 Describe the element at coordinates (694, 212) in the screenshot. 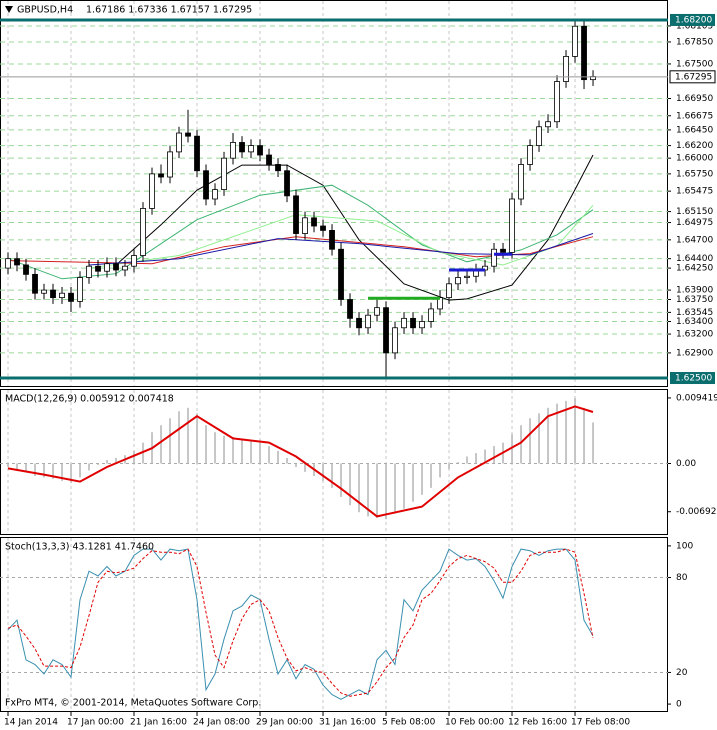

I see `y-tick-label: 1.65150` at that location.